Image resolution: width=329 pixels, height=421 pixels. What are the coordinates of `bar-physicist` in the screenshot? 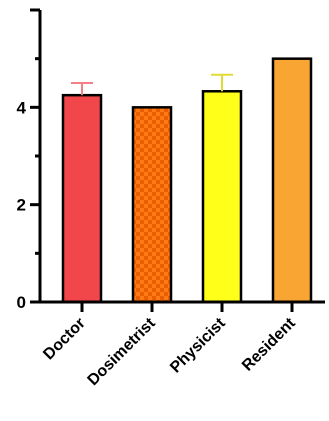 It's located at (222, 197).